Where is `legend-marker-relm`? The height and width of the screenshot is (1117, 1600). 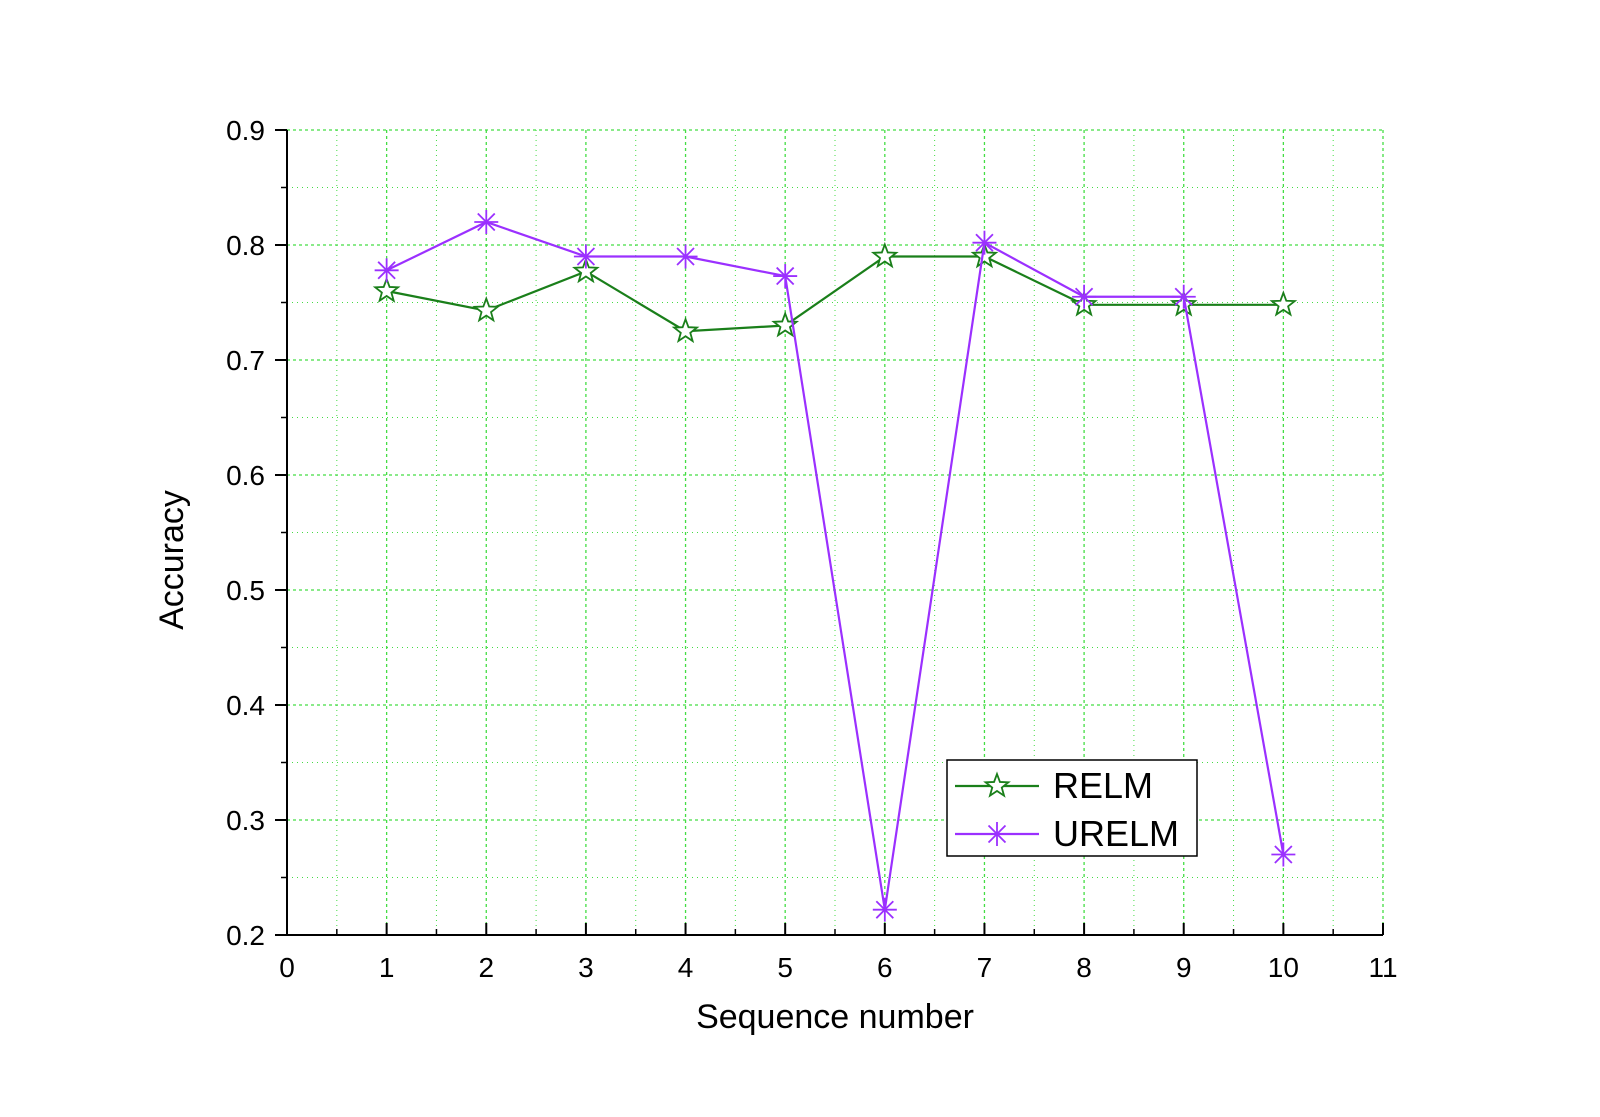
legend-marker-relm is located at coordinates (997, 784).